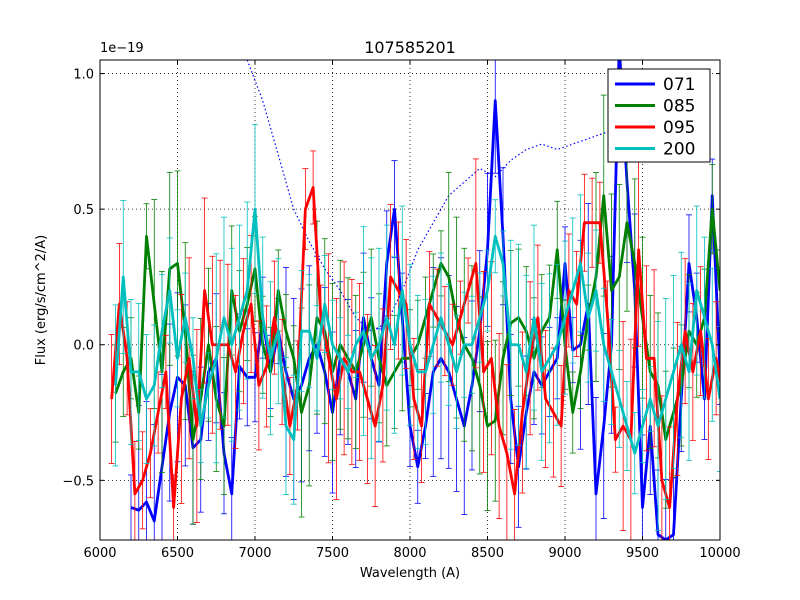 This screenshot has height=600, width=800. I want to click on x-tick-label: 6000, so click(99, 553).